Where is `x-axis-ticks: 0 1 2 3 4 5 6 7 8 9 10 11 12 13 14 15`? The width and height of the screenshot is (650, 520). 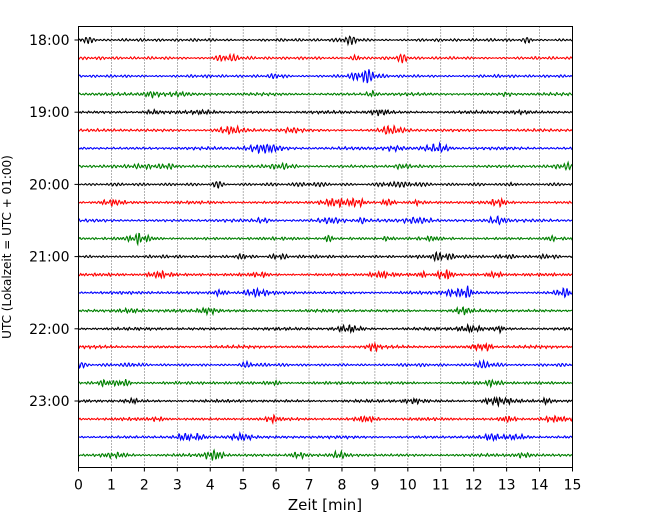 x-axis-ticks: 0 1 2 3 4 5 6 7 8 9 10 11 12 13 14 15 is located at coordinates (328, 480).